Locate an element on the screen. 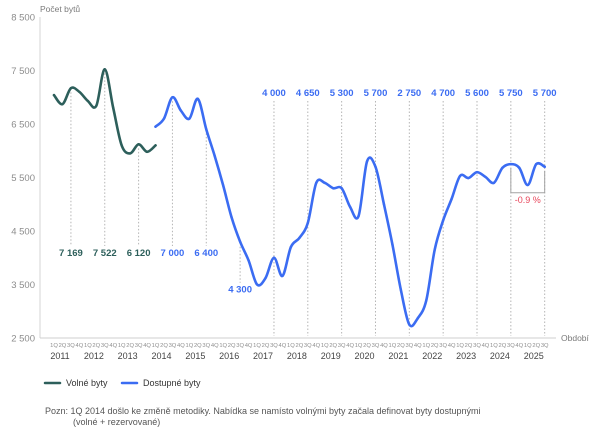 The width and height of the screenshot is (599, 436). y-tick-label: 7 500 is located at coordinates (23, 71).